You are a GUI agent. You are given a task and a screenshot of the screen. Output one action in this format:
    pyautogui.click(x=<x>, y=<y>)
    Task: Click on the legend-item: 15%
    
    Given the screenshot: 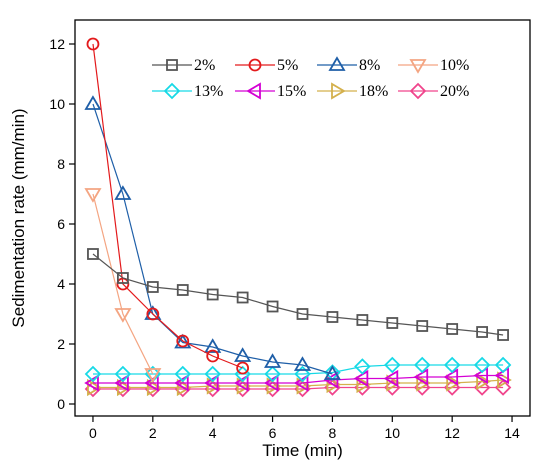 What is the action you would take?
    pyautogui.click(x=270, y=91)
    